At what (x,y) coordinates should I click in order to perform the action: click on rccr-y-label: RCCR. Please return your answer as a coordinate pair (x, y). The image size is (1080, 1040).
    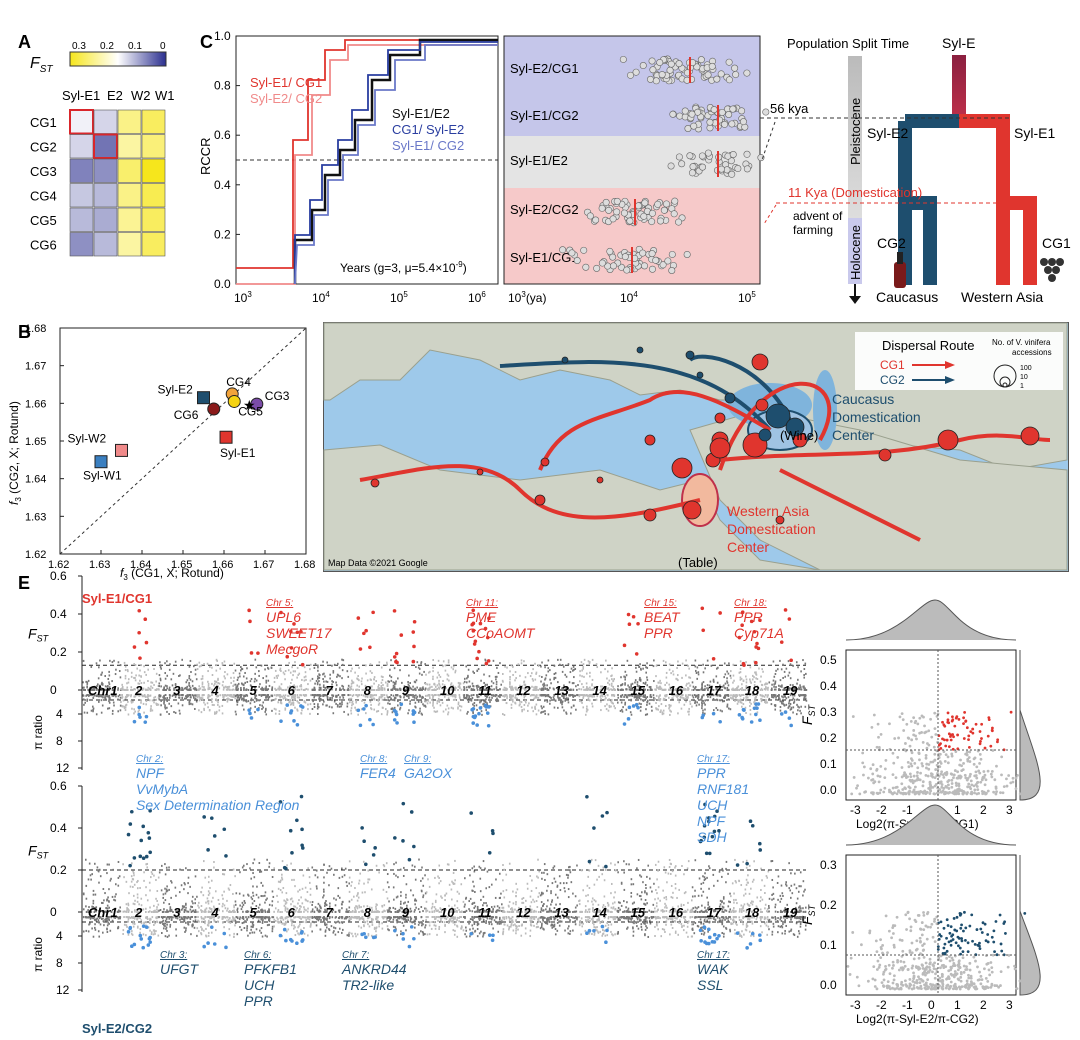
    Looking at the image, I should click on (205, 156).